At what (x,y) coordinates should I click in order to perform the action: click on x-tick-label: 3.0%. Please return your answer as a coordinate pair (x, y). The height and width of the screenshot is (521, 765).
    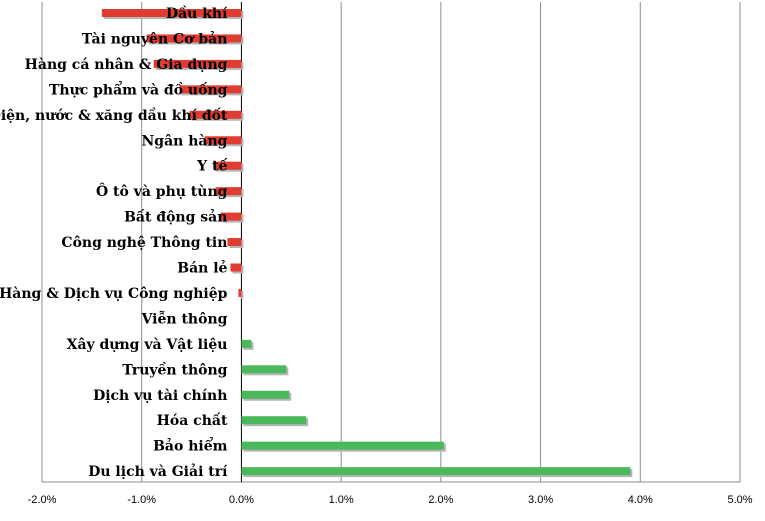
    Looking at the image, I should click on (540, 500).